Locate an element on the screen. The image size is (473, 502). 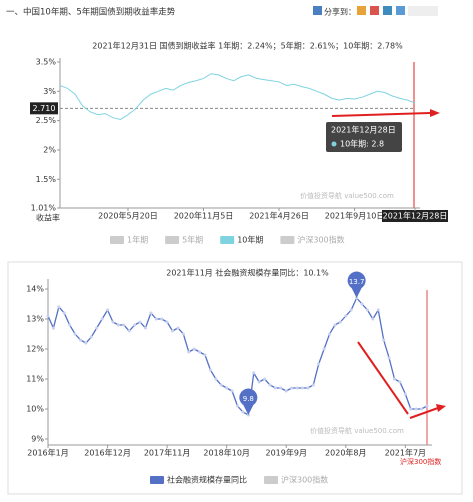
legend-label: 1年期 is located at coordinates (137, 240).